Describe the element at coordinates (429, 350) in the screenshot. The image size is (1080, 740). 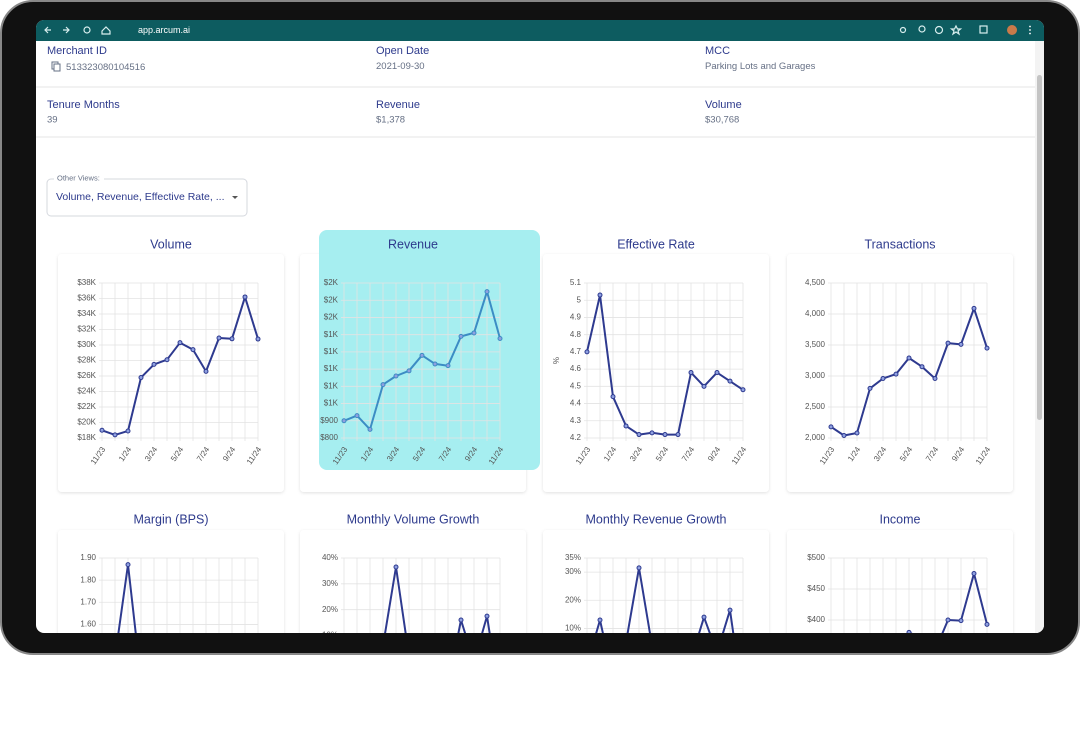
I see `selected-highlight` at that location.